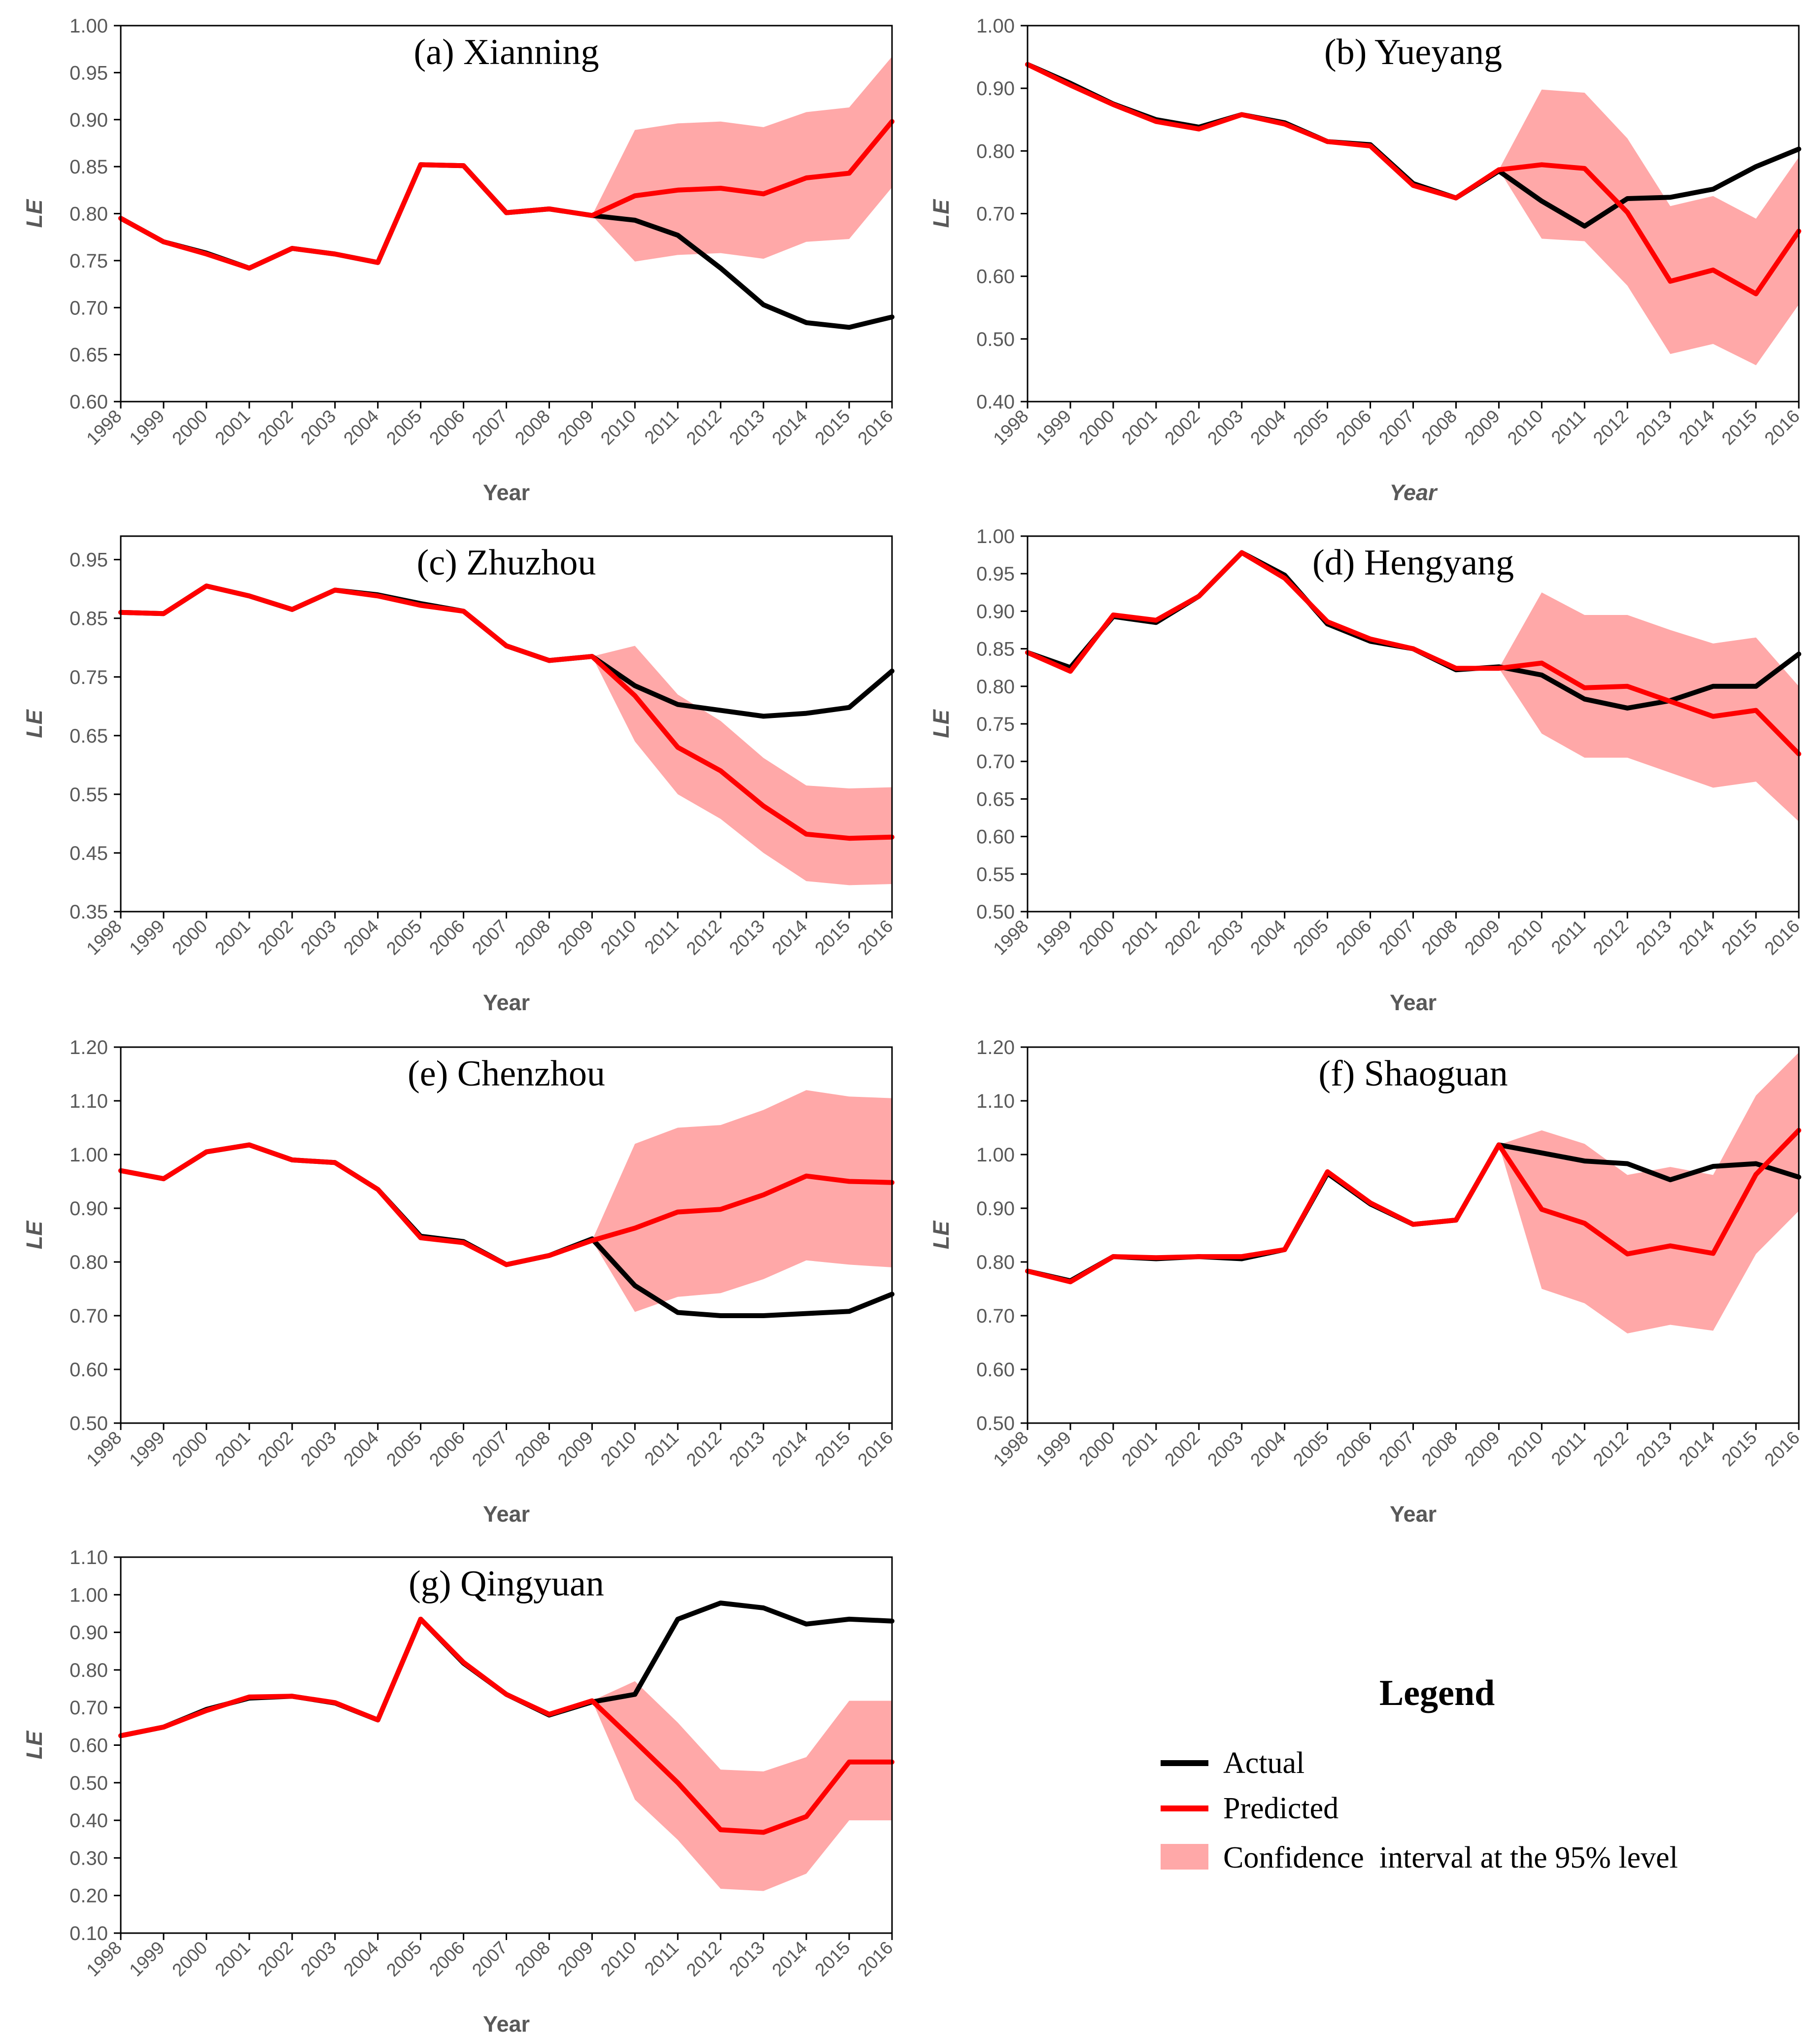 The height and width of the screenshot is (2043, 1820). Describe the element at coordinates (1413, 52) in the screenshot. I see `panel-title: (b) Yueyang` at that location.